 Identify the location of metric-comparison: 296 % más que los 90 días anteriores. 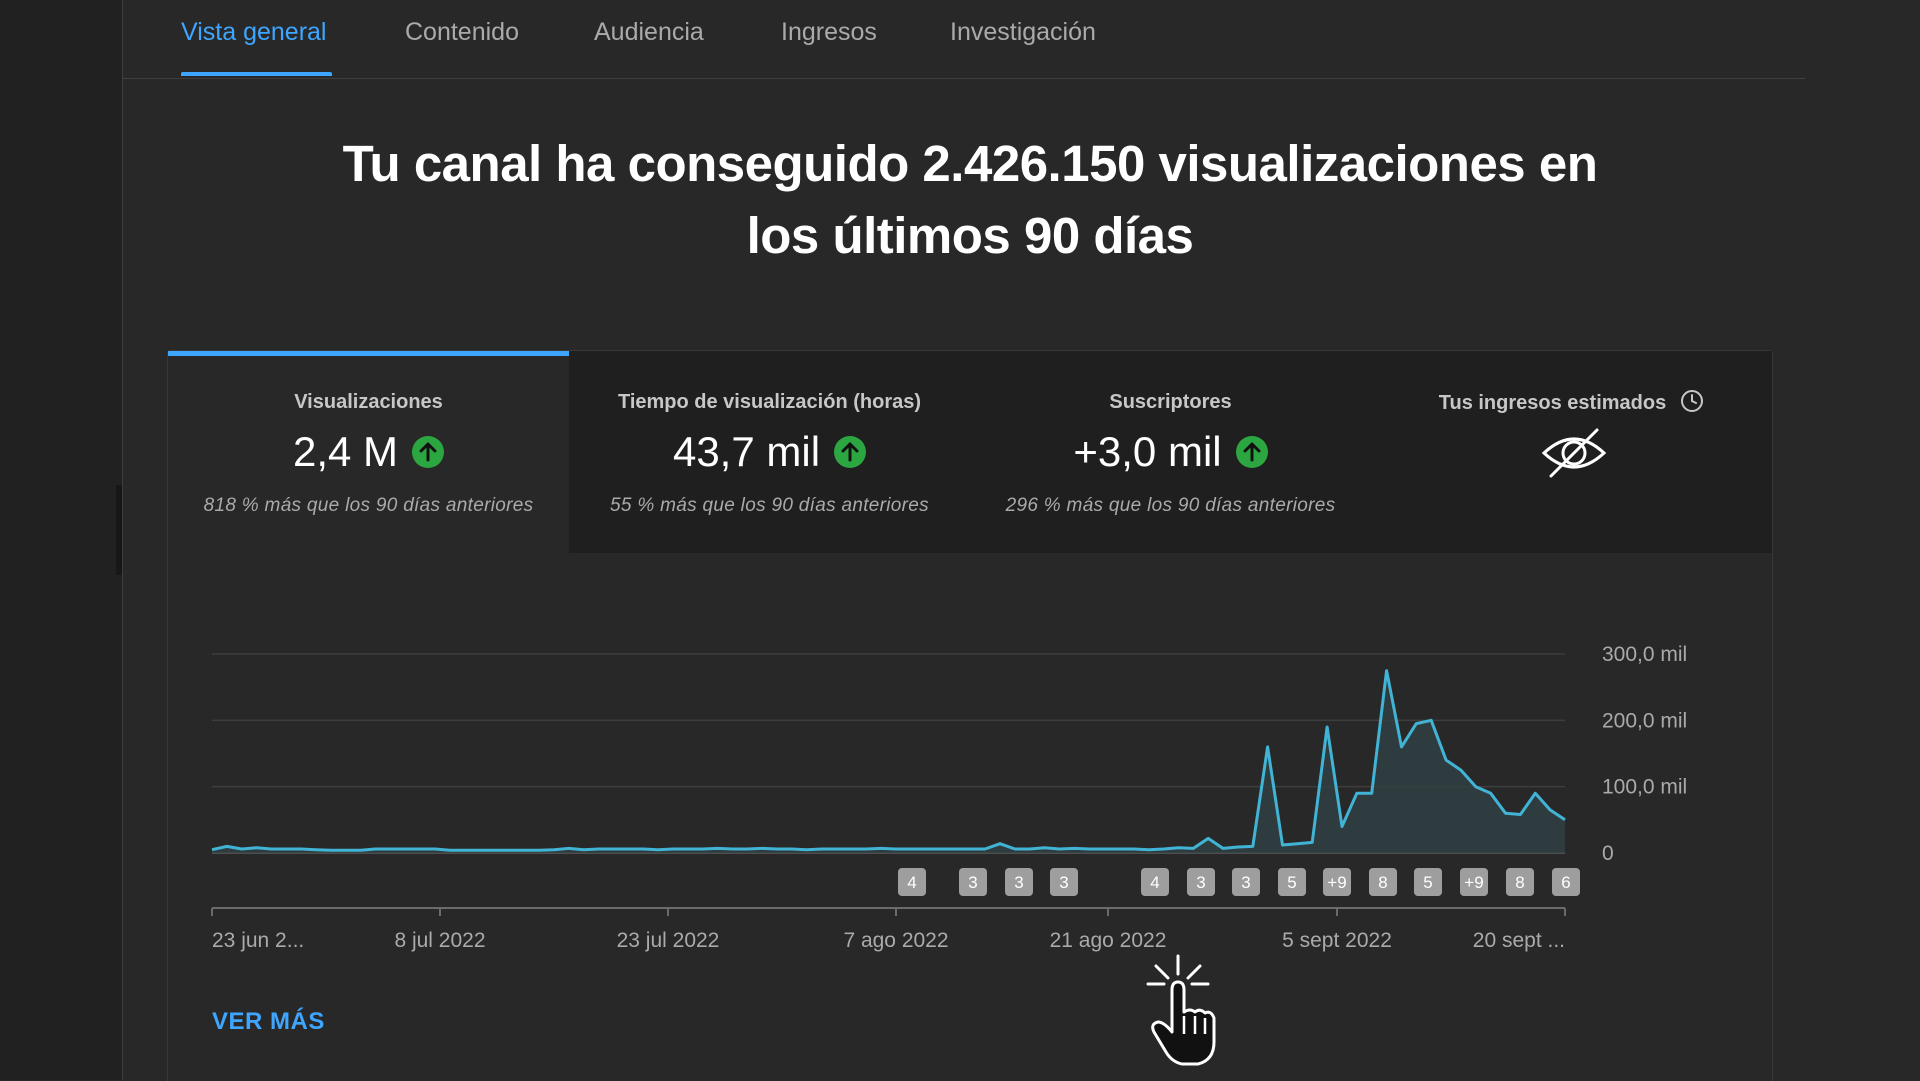
(1170, 505).